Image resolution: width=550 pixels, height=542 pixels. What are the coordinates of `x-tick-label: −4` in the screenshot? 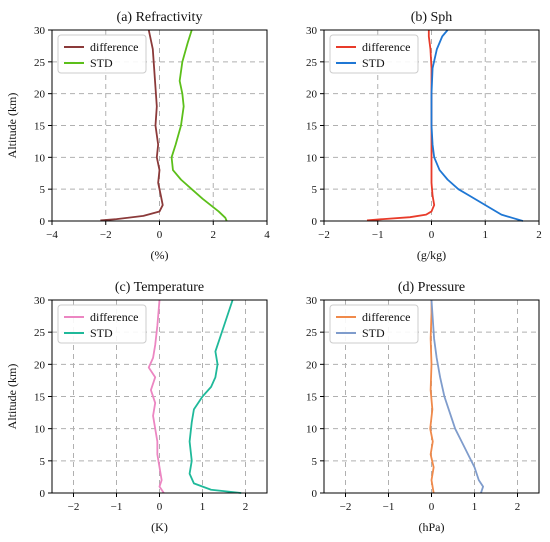 It's located at (52, 235).